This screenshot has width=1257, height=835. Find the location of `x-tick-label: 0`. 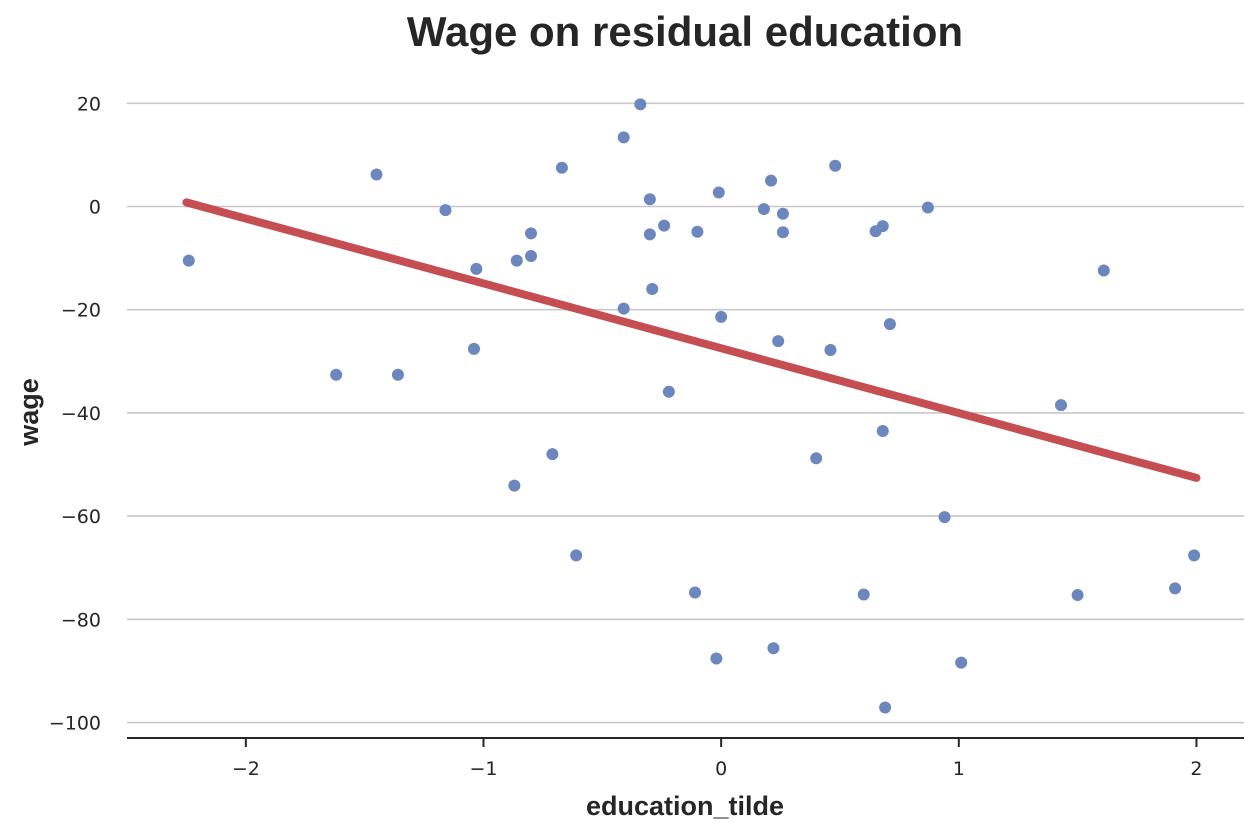

x-tick-label: 0 is located at coordinates (721, 769).